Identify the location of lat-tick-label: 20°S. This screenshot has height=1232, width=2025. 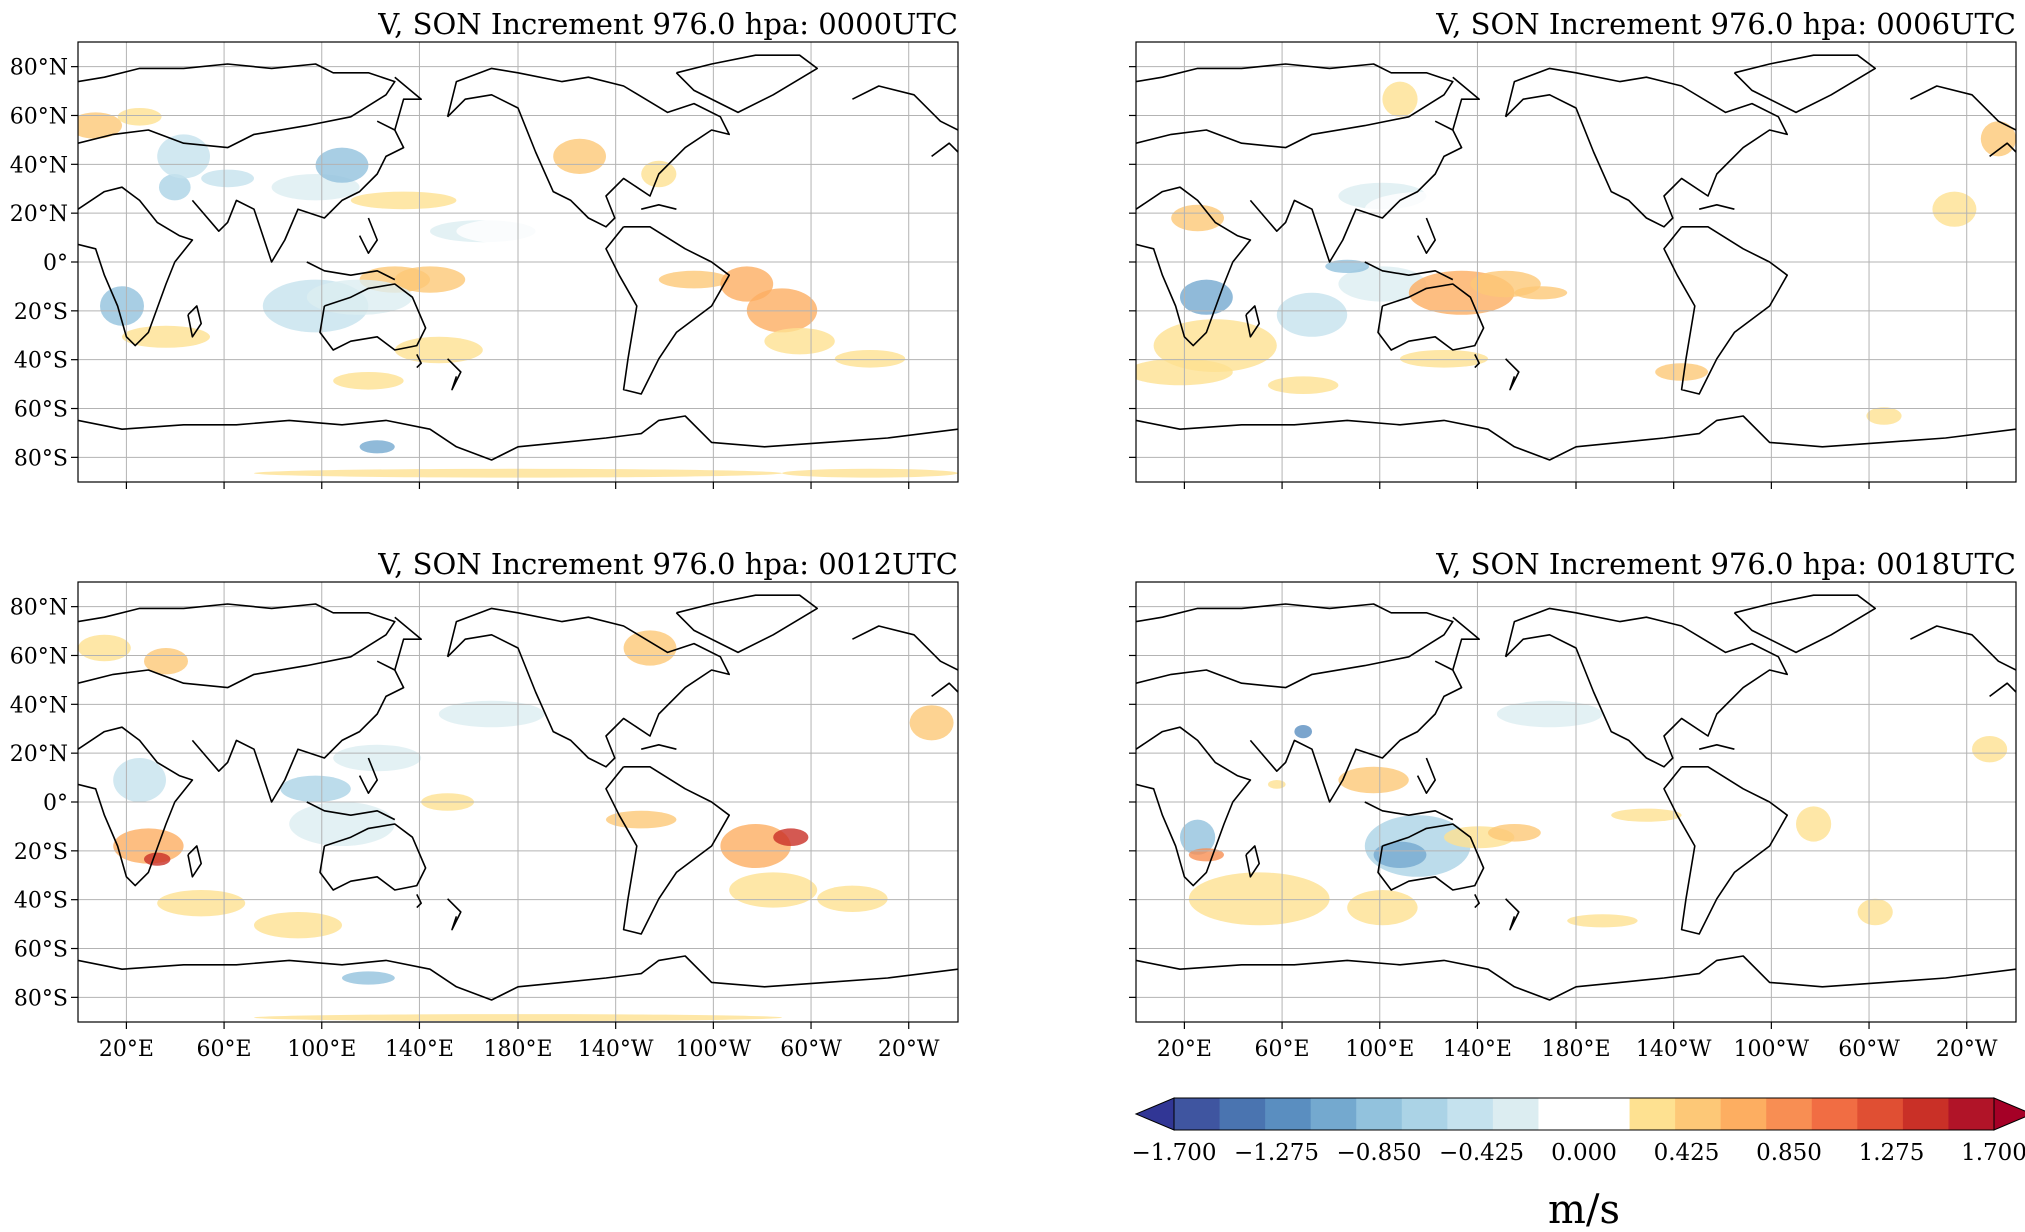
(41, 312).